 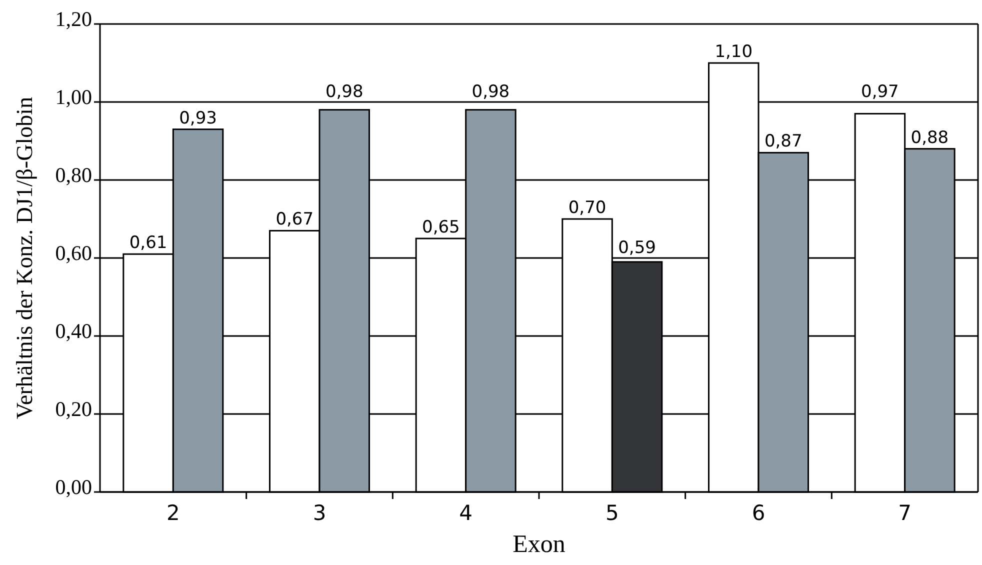 I want to click on data-label: 0,61, so click(x=148, y=243).